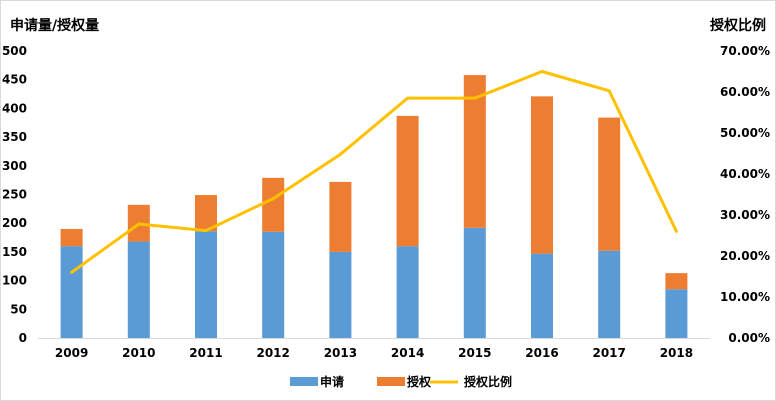 This screenshot has width=776, height=401. I want to click on y2-tick-label: 30.00%, so click(745, 215).